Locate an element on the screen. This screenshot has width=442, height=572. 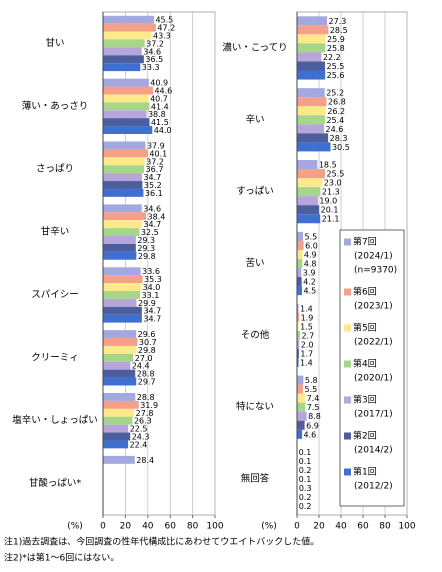
value-label: 41.4 is located at coordinates (160, 106).